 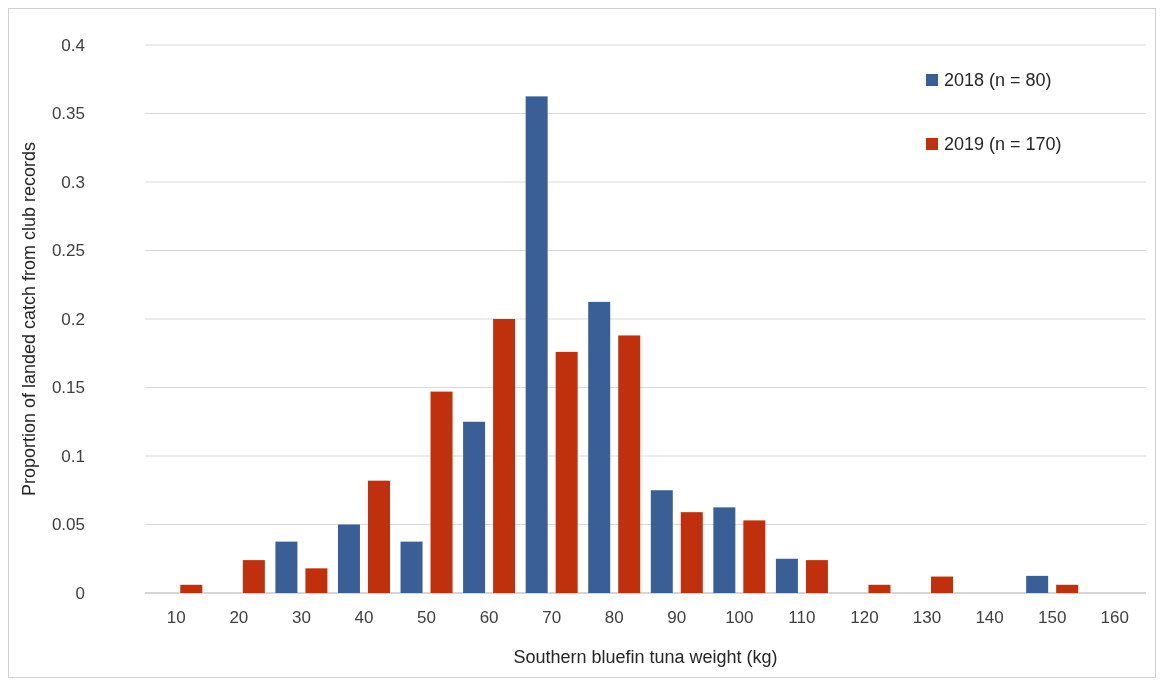 What do you see at coordinates (614, 617) in the screenshot?
I see `x-tick-label: 80` at bounding box center [614, 617].